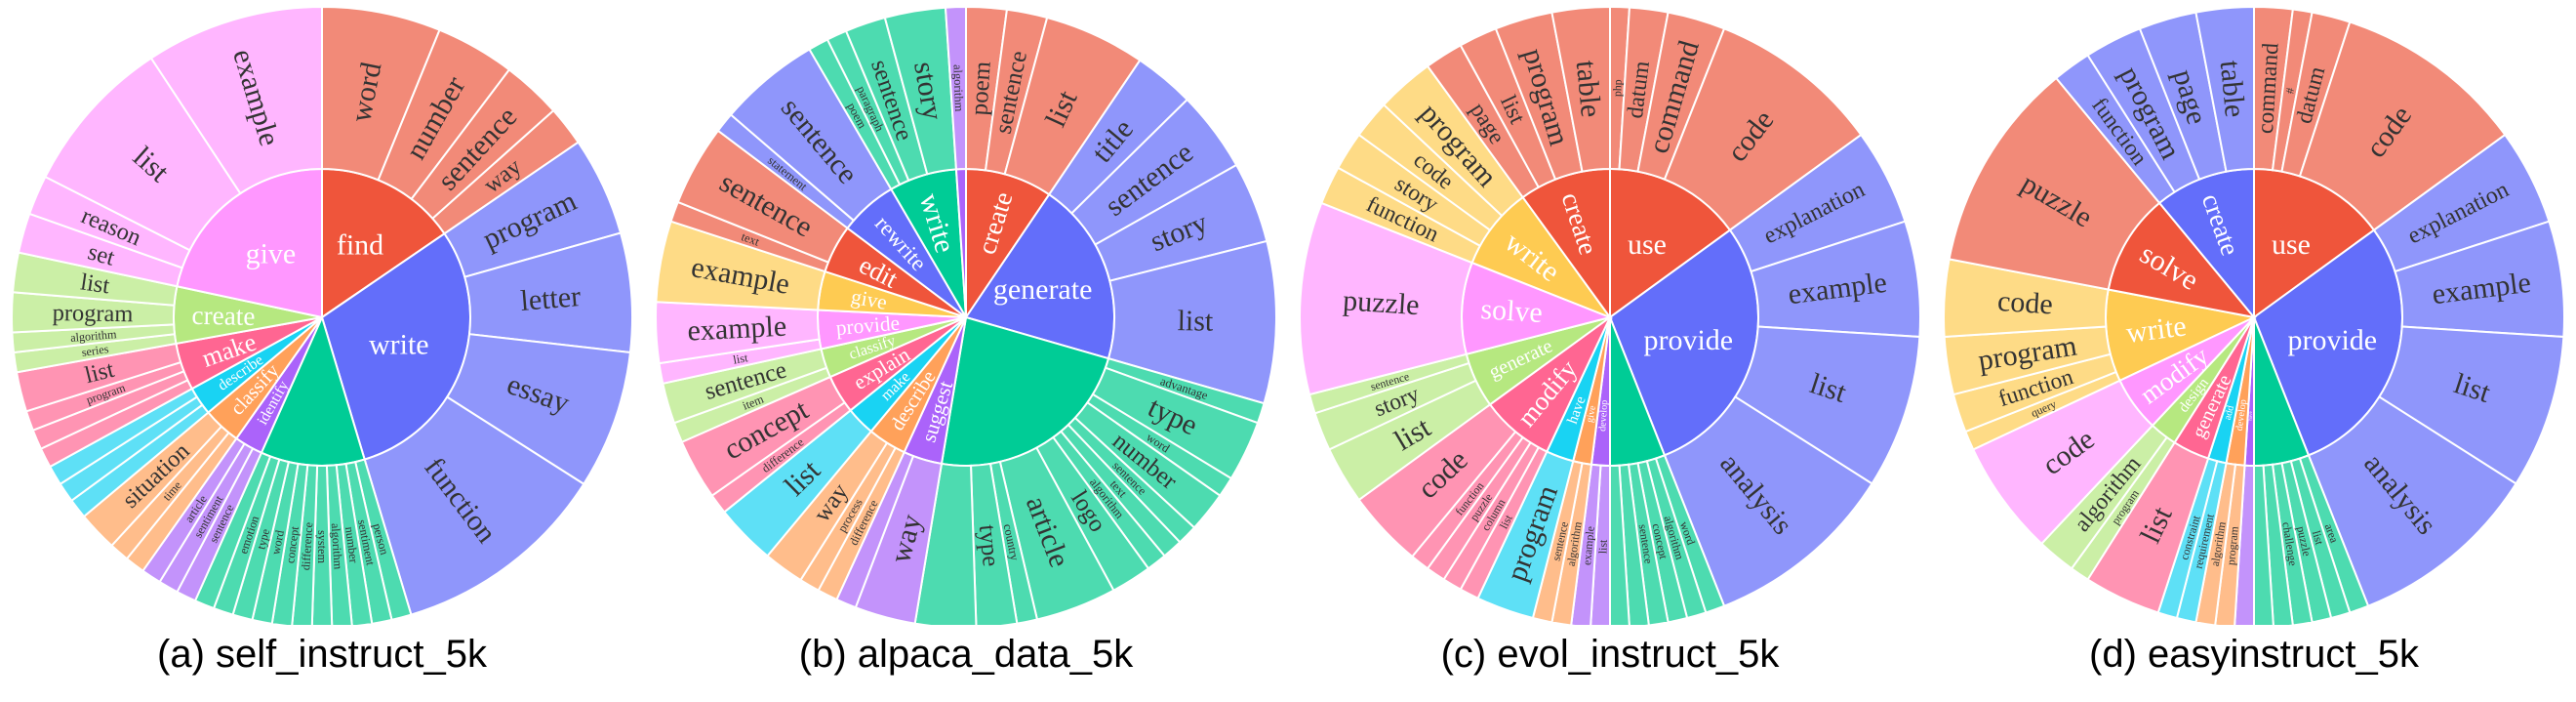  Describe the element at coordinates (1610, 654) in the screenshot. I see `caption-c: (c) evol_instruct_5k` at that location.